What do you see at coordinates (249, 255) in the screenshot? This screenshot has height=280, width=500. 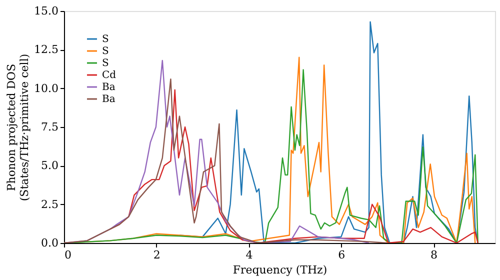 I see `x-tick-label: 4` at bounding box center [249, 255].